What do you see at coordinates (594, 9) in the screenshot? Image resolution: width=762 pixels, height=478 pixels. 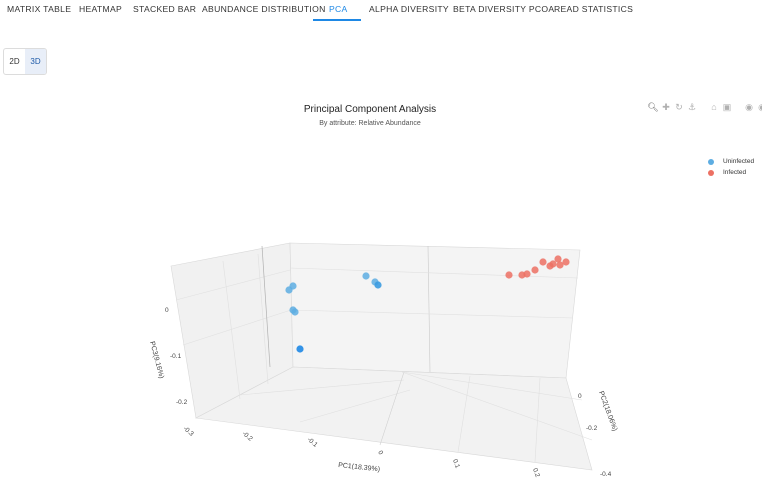 I see `tab-read-statistics: READ STATISTICS` at bounding box center [594, 9].